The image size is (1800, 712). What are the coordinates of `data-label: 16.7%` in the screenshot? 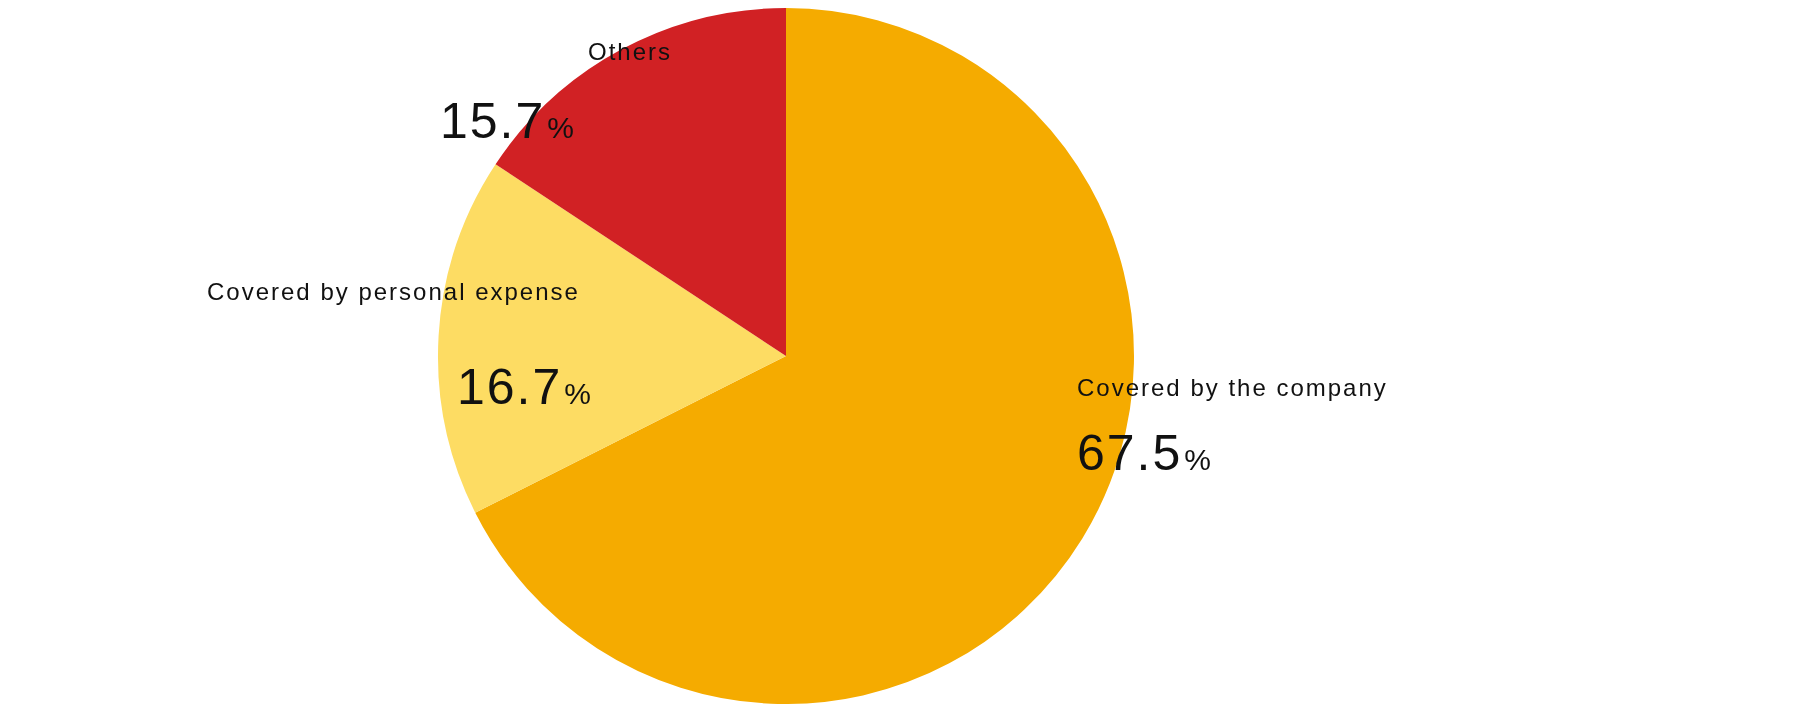 It's located at (525, 387).